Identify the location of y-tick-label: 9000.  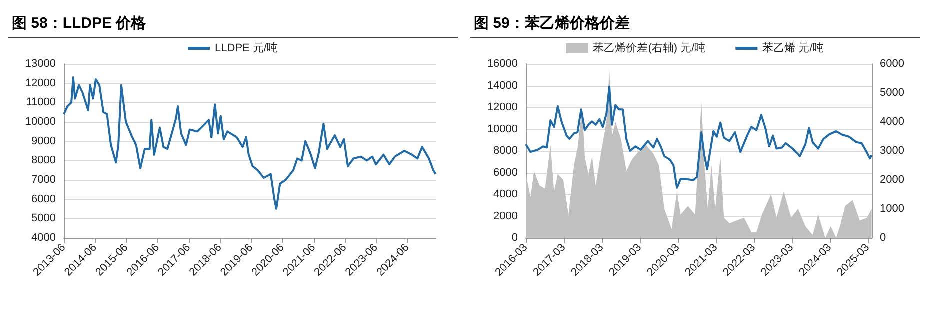
(44, 141).